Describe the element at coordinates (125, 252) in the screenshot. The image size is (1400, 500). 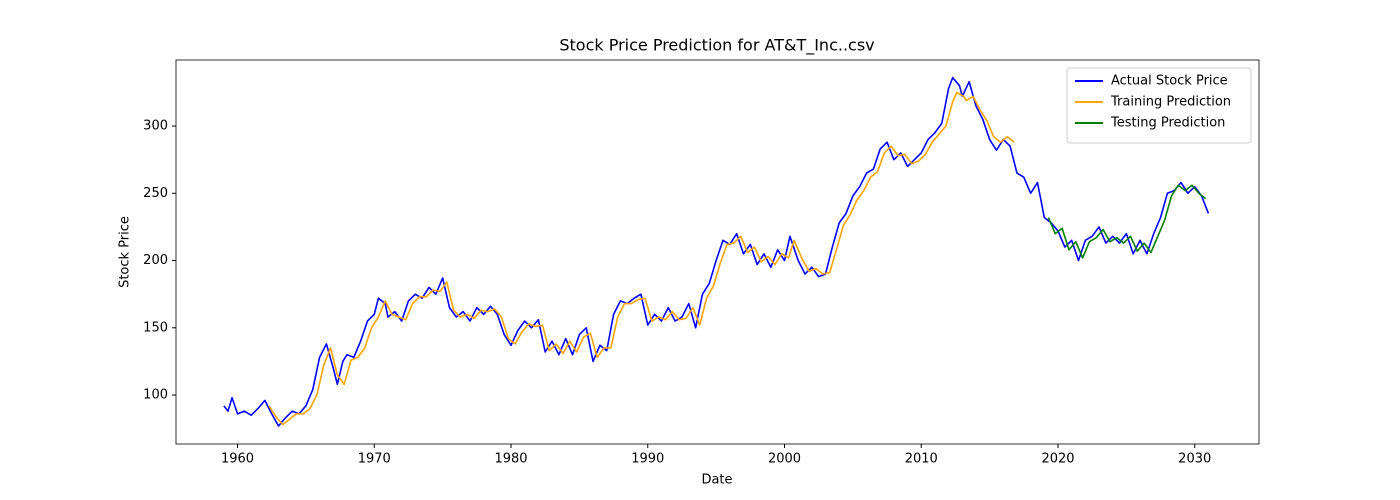
I see `y-axis-label: Stock Price` at that location.